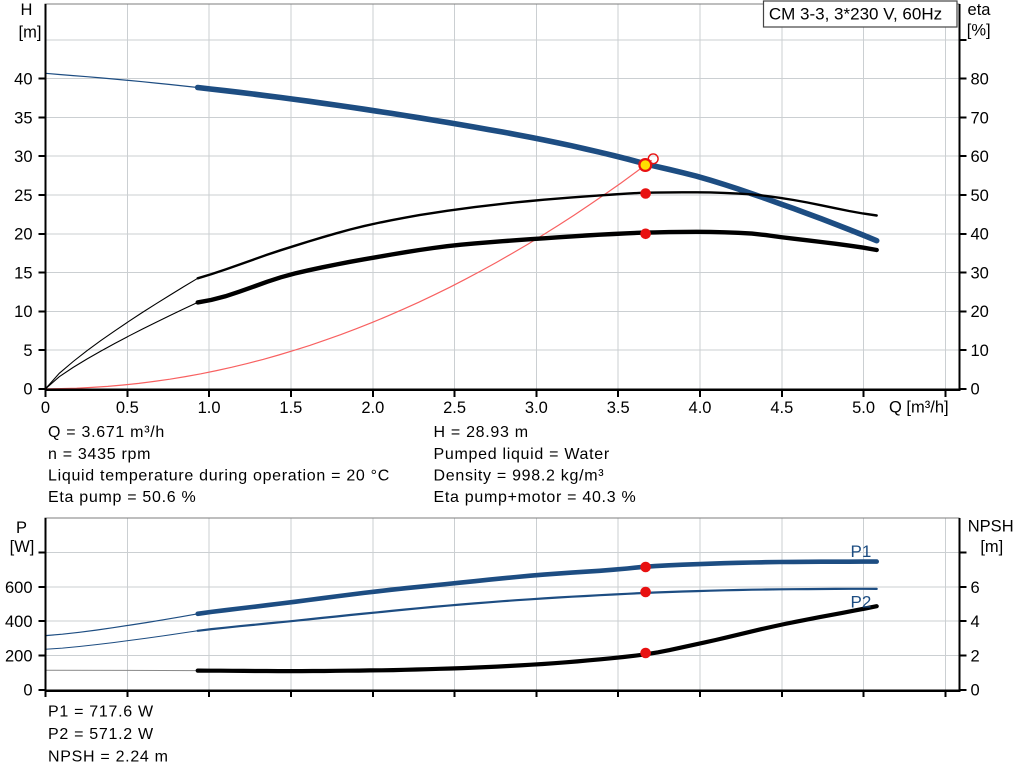 This screenshot has height=781, width=1024. Describe the element at coordinates (781, 408) in the screenshot. I see `svg-text: 4.5` at that location.